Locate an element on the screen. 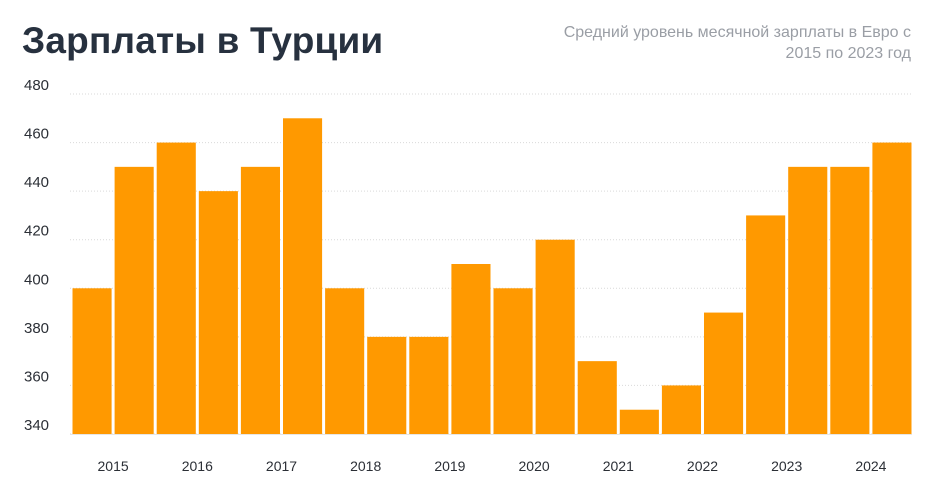  y-tick-label: 380 is located at coordinates (36, 328).